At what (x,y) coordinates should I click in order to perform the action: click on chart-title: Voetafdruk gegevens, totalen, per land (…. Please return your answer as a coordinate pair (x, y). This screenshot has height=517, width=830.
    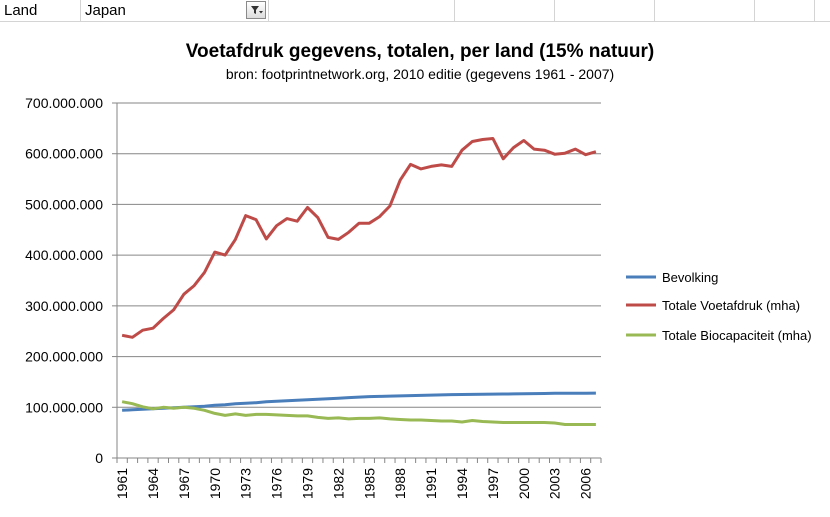
    Looking at the image, I should click on (420, 51).